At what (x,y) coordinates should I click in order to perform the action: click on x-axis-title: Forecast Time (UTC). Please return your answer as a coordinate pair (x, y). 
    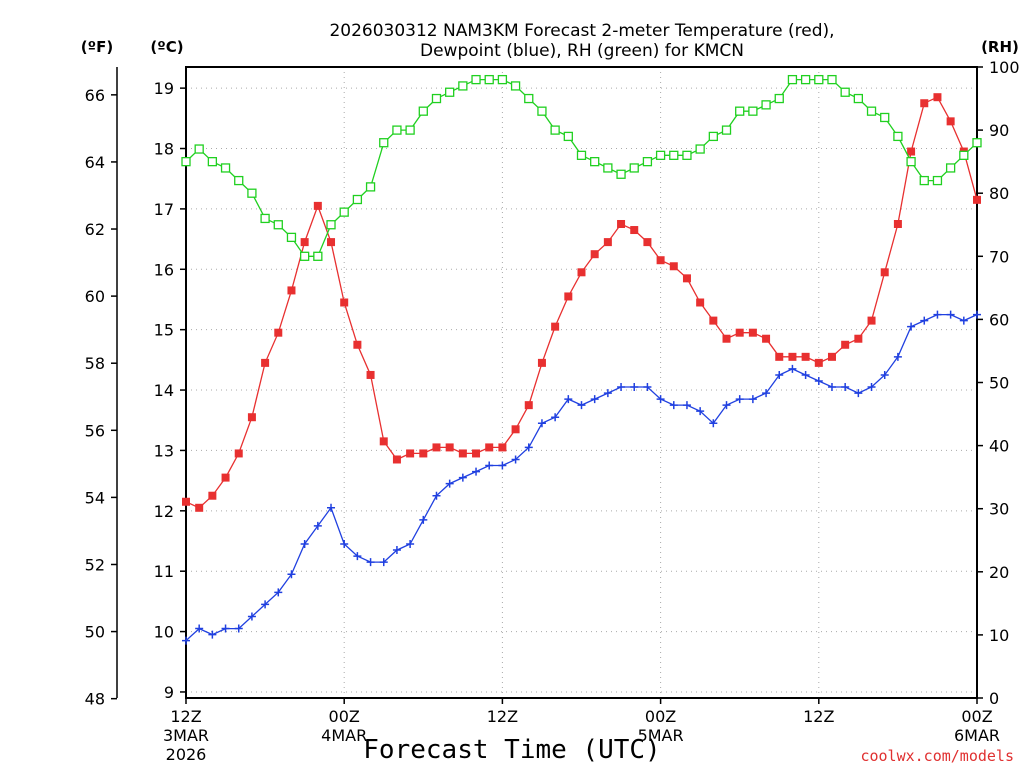
    Looking at the image, I should click on (511, 750).